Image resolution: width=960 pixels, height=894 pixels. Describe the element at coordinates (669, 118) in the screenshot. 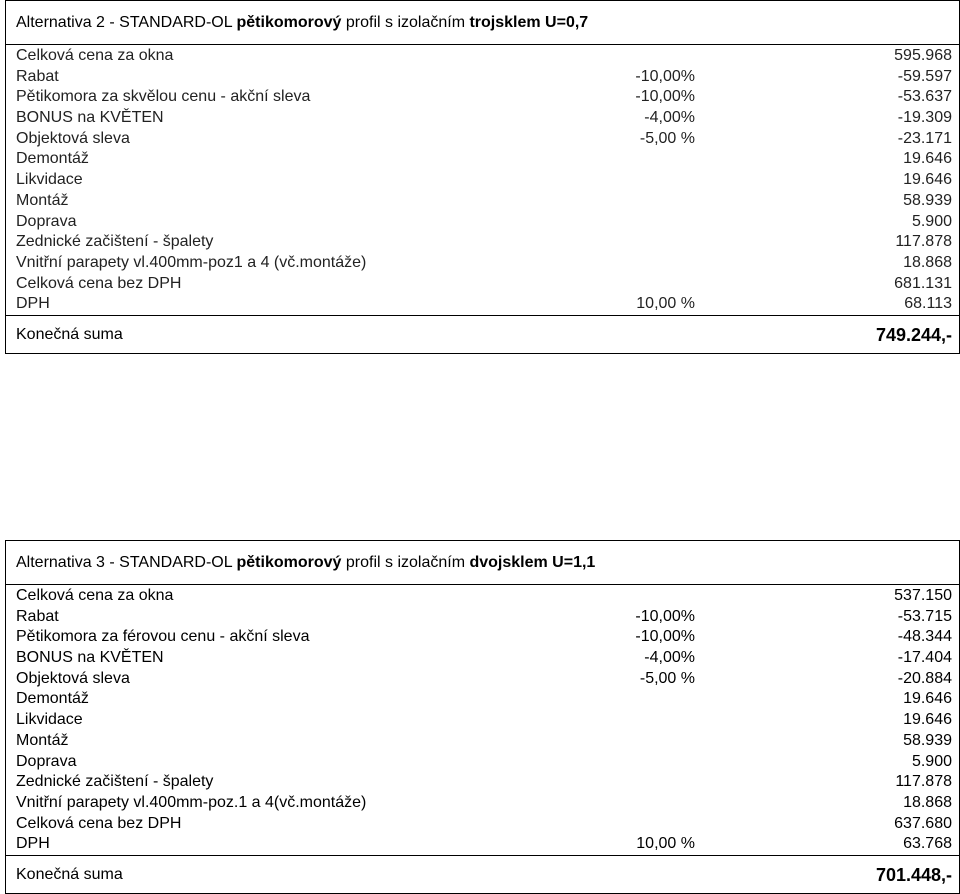

I see `row-percent: -4,00%` at that location.